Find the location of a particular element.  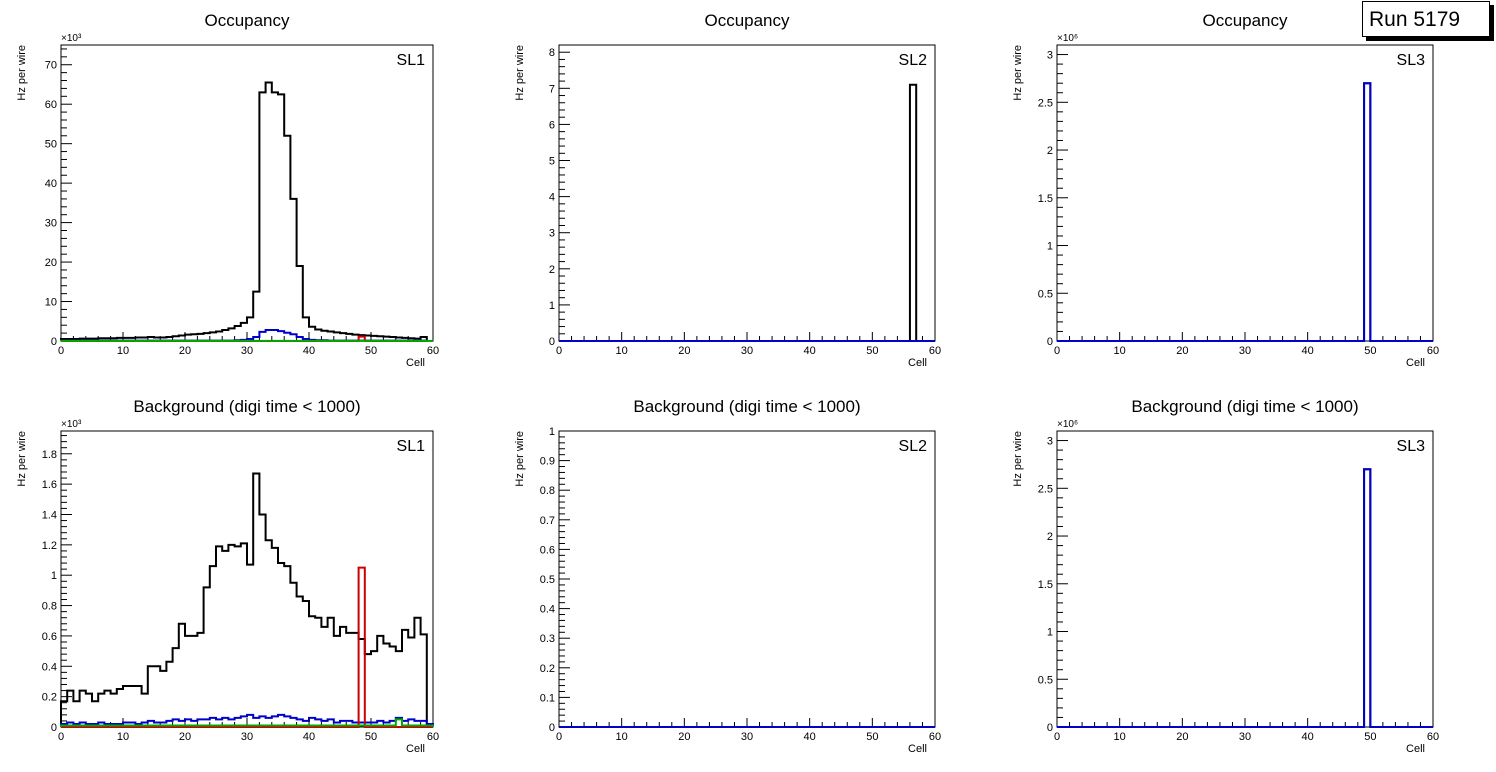

y-tick-label: 0.7 is located at coordinates (547, 521).